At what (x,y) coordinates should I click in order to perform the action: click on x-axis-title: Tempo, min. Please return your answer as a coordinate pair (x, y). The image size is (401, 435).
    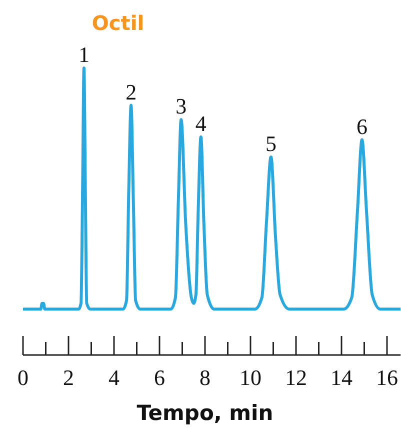
    Looking at the image, I should click on (205, 413).